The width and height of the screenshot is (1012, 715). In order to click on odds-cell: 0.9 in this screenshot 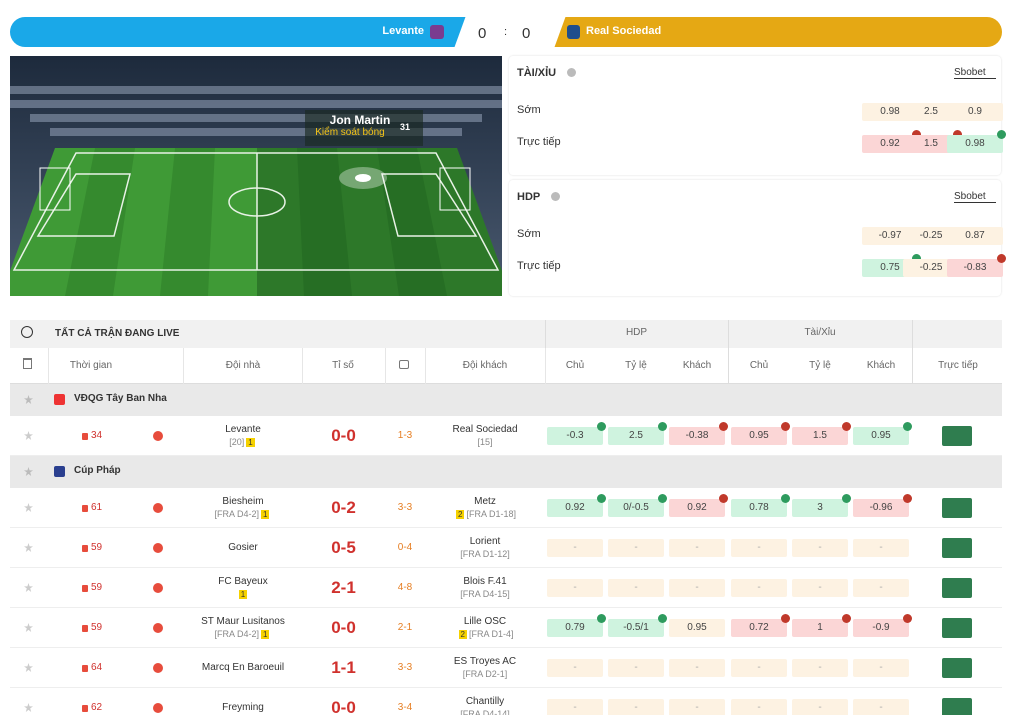, I will do `click(975, 112)`.